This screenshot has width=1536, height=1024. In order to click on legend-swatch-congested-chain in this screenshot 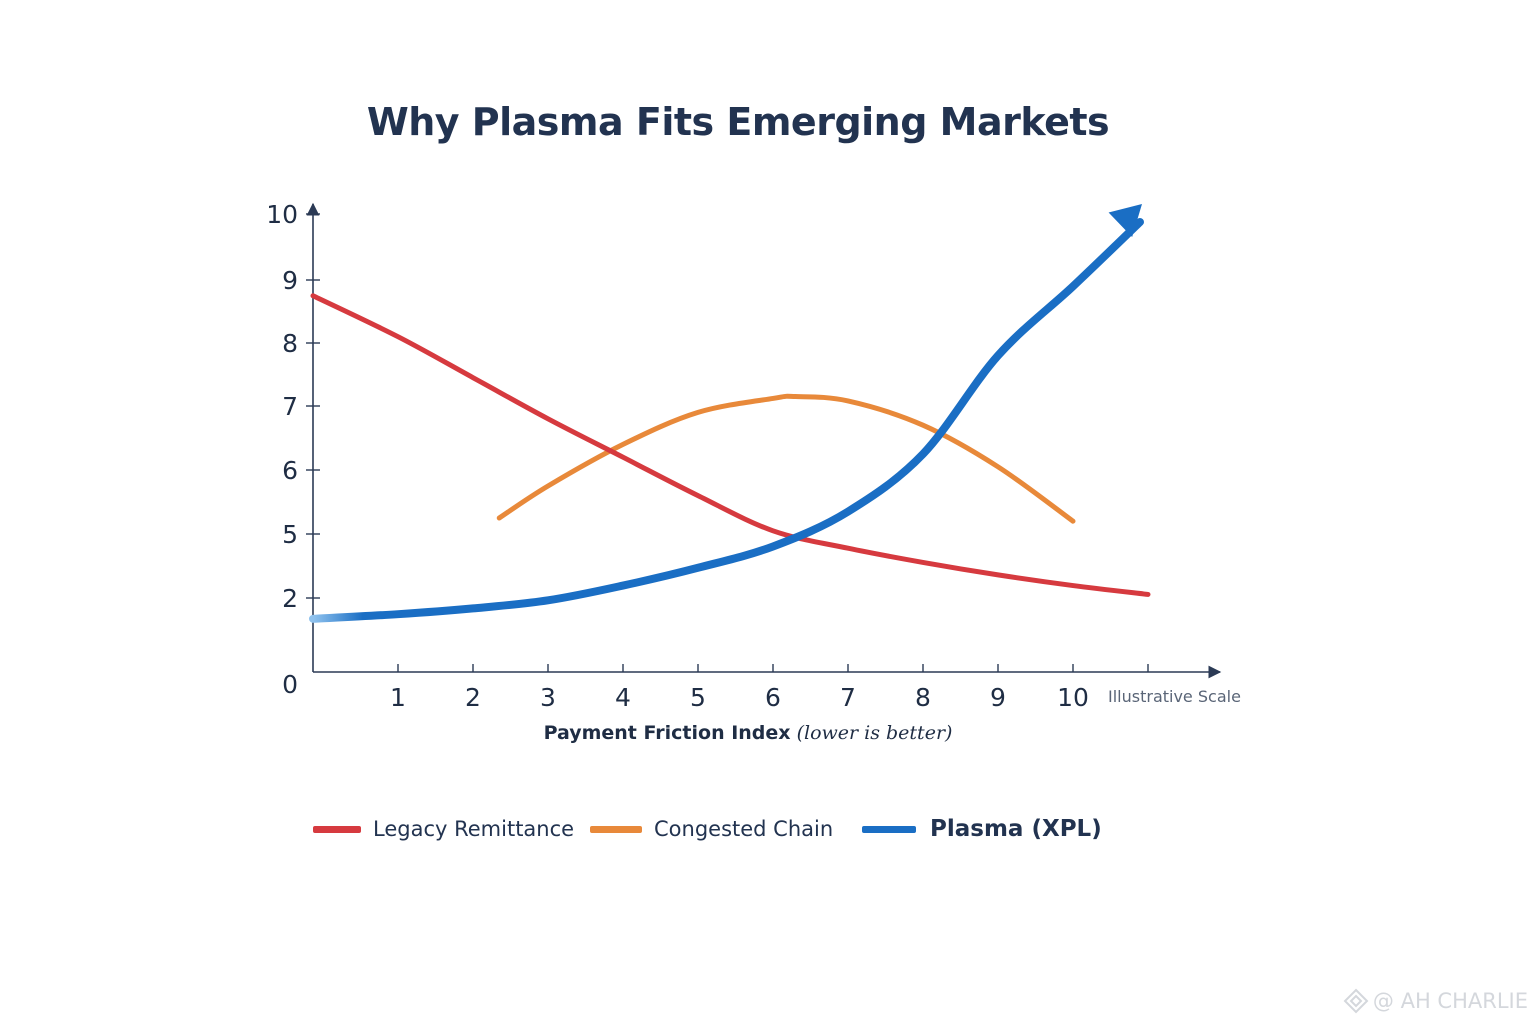, I will do `click(616, 829)`.